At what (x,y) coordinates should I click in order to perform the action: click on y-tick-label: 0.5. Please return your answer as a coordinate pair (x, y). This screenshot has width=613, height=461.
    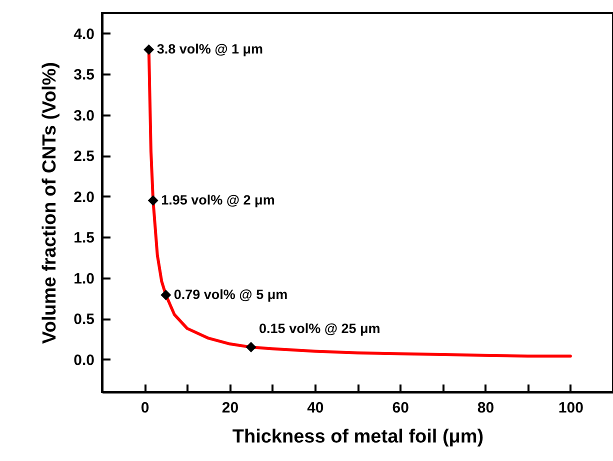
    Looking at the image, I should click on (84, 319).